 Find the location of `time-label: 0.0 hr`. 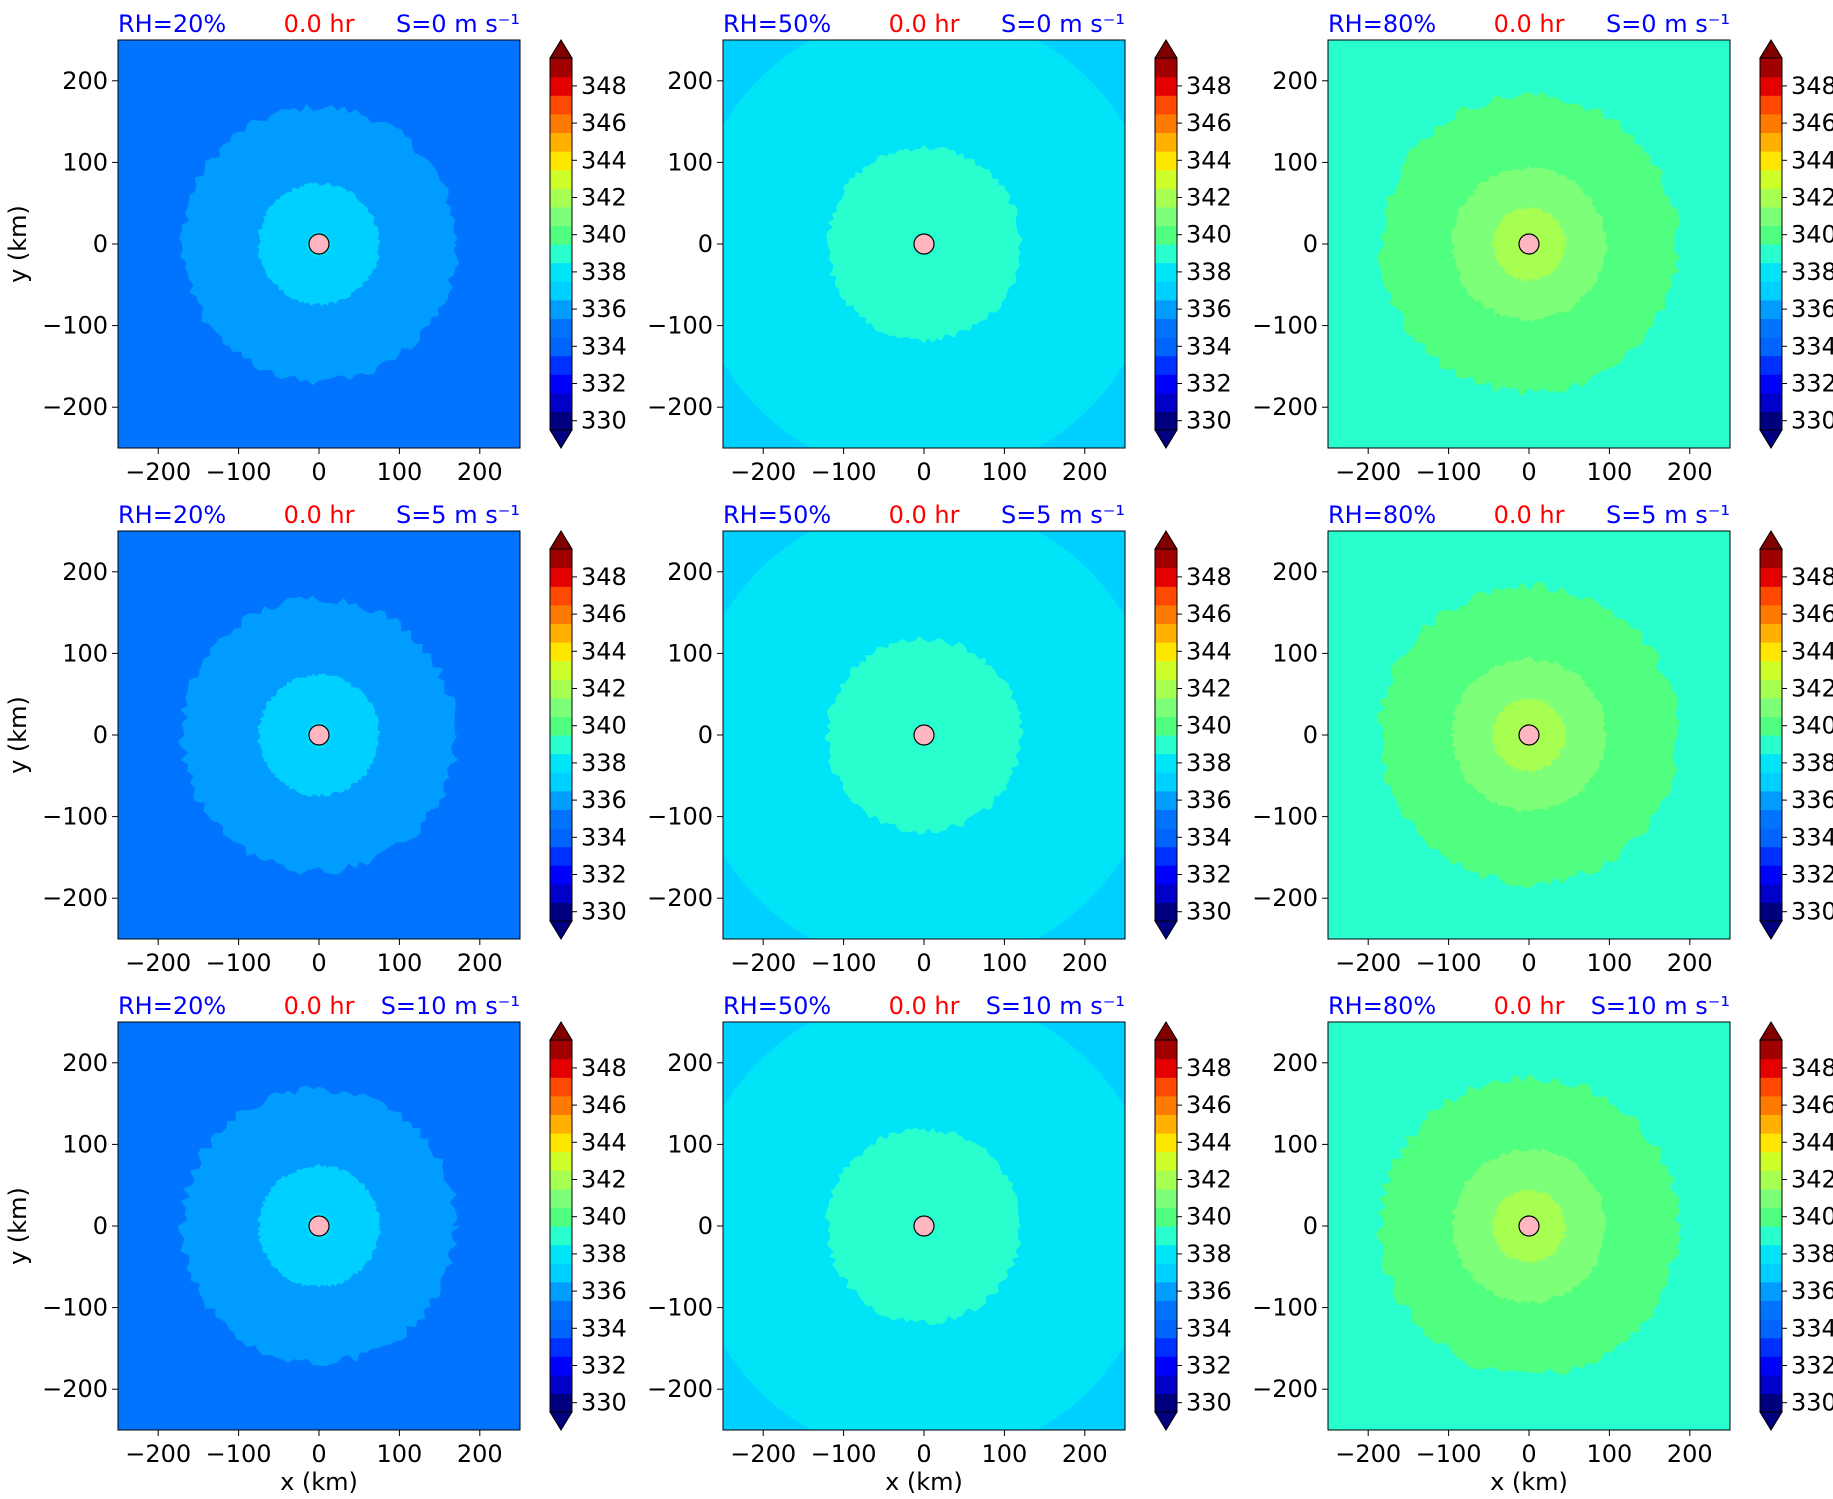

time-label: 0.0 hr is located at coordinates (319, 1006).